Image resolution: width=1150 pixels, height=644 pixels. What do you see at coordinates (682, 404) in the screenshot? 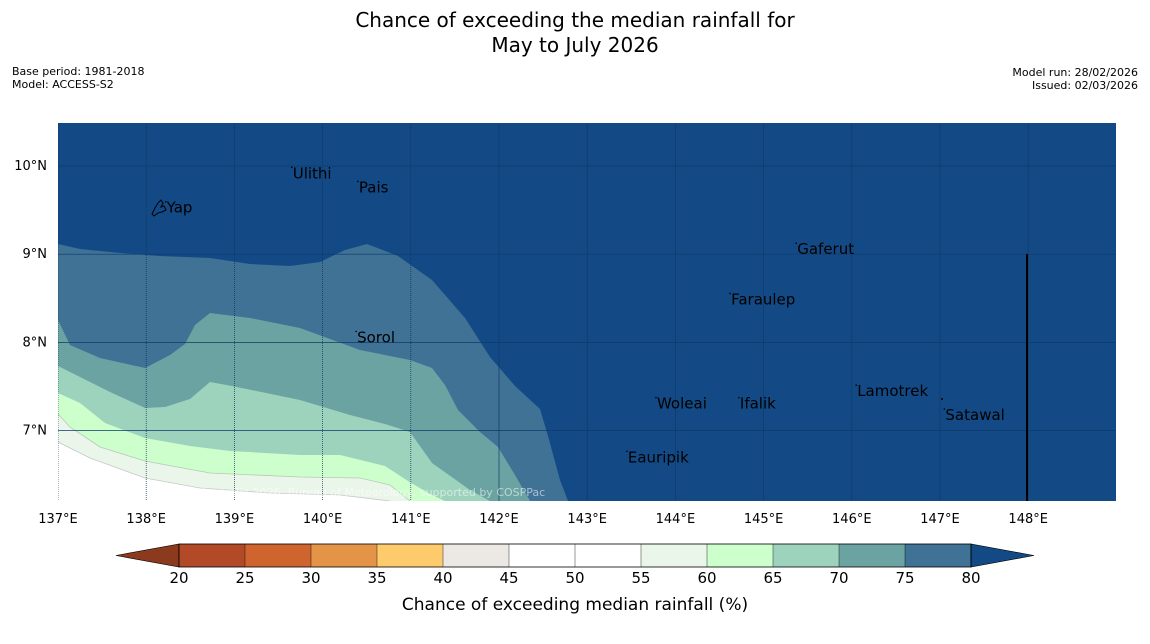
I see `place-label: Woleai` at bounding box center [682, 404].